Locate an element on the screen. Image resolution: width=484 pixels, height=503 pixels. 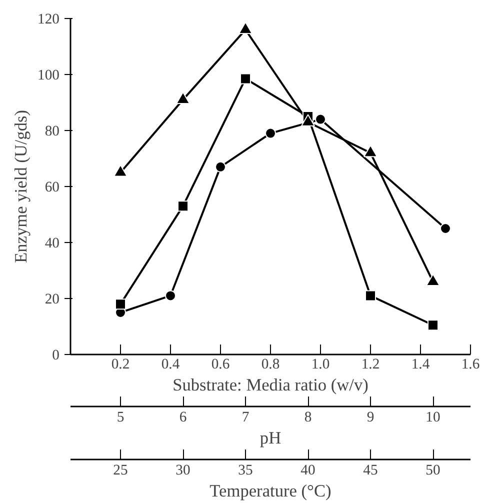
x-axis-title: Substrate: Media ratio (w/v) is located at coordinates (270, 385).